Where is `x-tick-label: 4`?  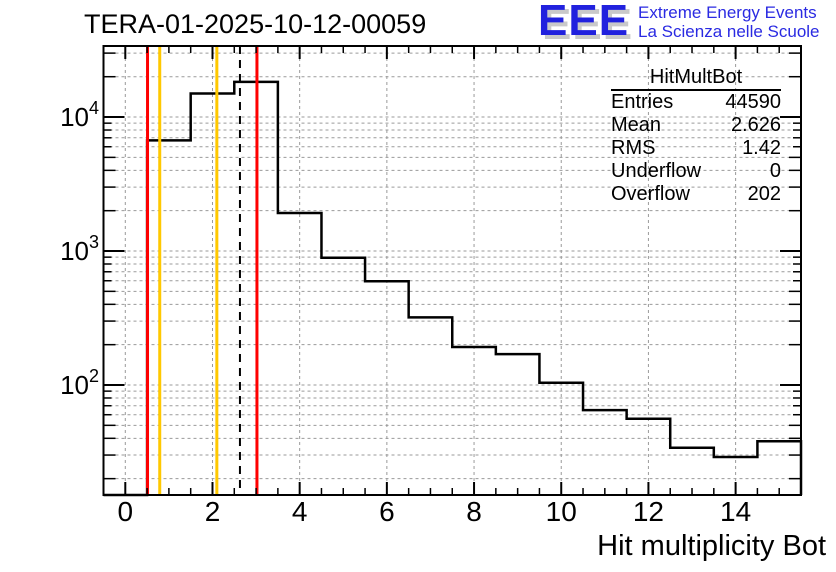
x-tick-label: 4 is located at coordinates (300, 511).